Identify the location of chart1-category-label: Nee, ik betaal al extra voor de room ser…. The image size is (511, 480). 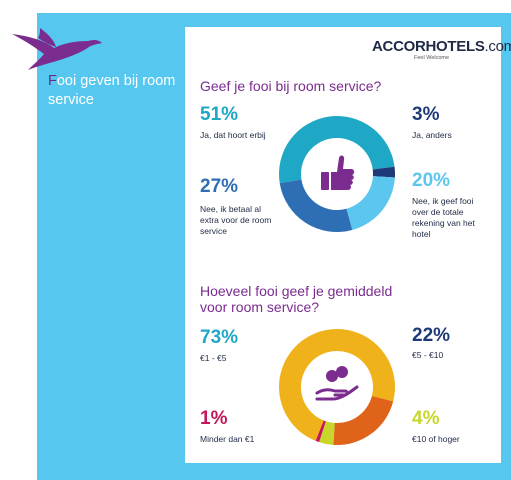
(236, 220).